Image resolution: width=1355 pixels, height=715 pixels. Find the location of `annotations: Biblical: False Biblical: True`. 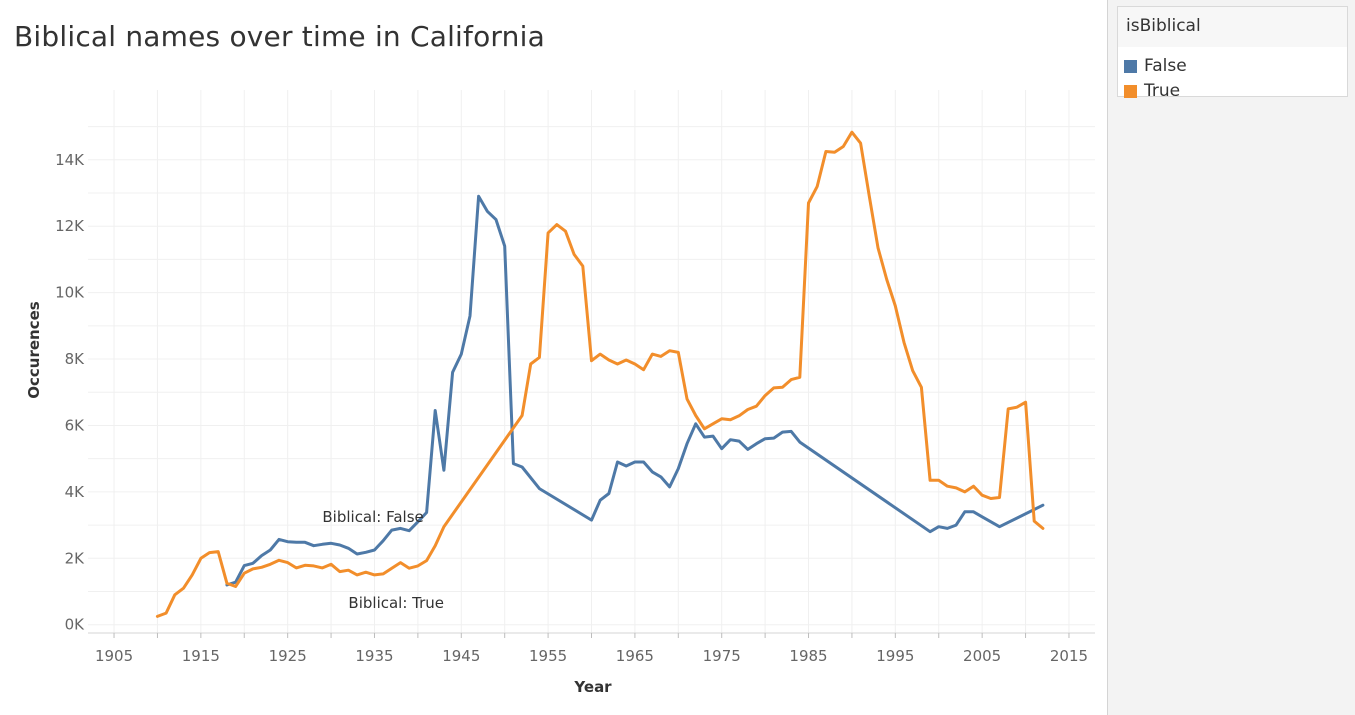

annotations: Biblical: False Biblical: True is located at coordinates (383, 560).